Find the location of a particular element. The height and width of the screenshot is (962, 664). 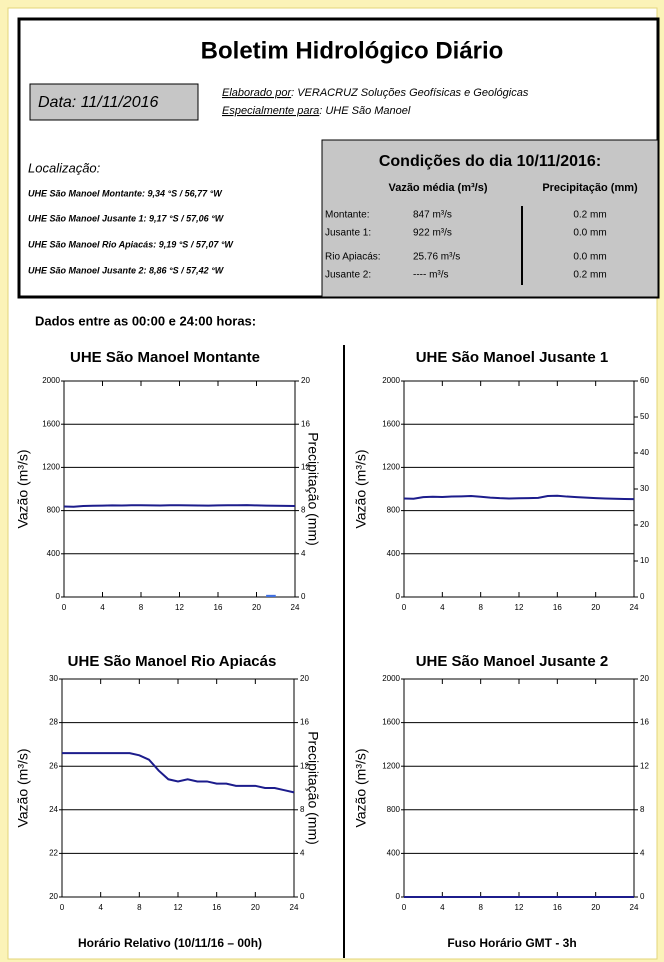

footer-left: Horário Relativo (10/11/16 – 00h) is located at coordinates (170, 943).